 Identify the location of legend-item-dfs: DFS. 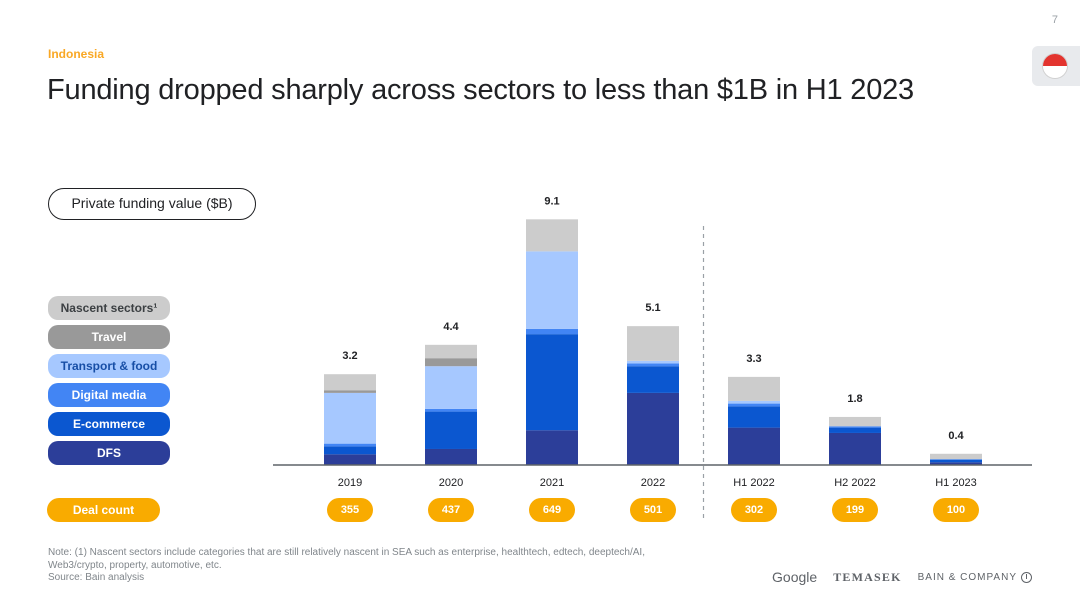
(109, 453).